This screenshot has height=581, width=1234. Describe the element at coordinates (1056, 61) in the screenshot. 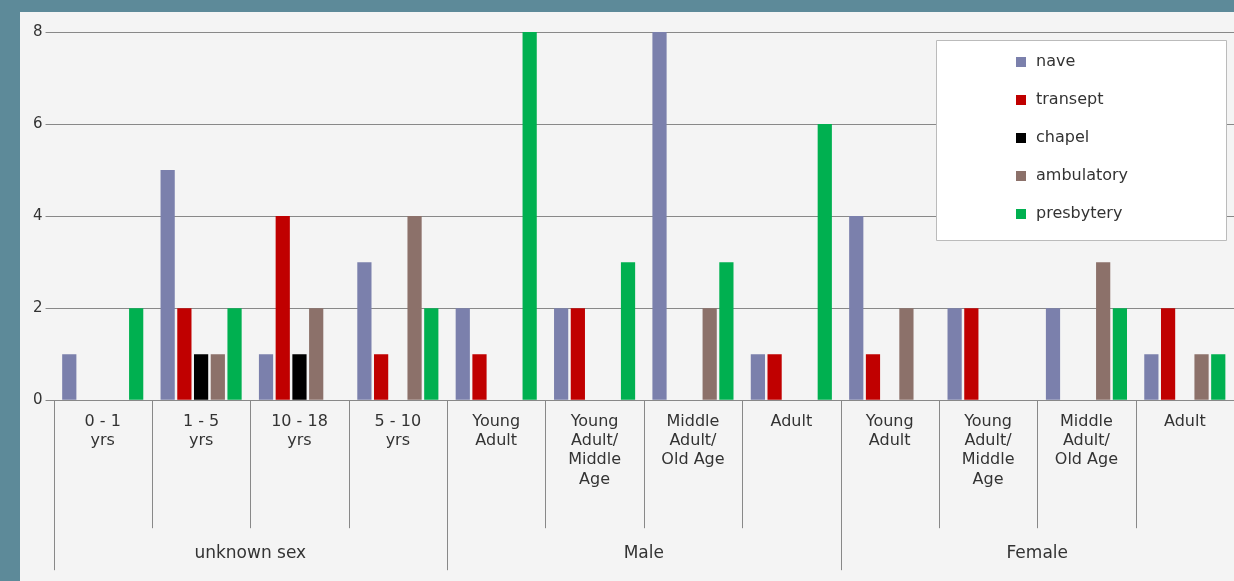

I see `legend-label: nave` at that location.